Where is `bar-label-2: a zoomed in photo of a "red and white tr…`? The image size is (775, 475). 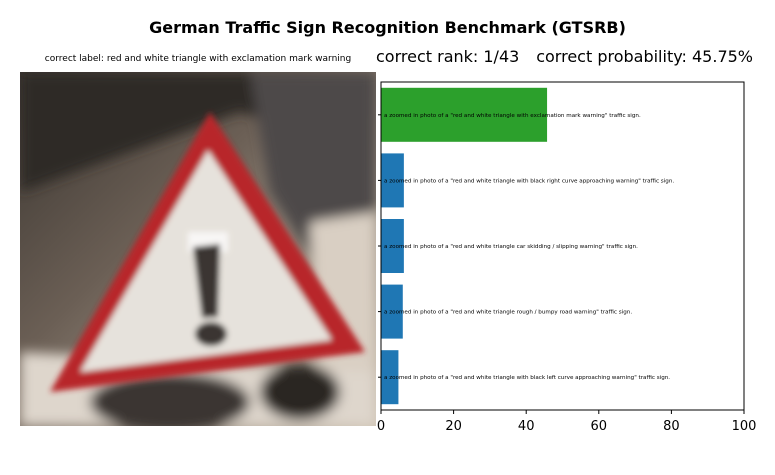
bar-label-2: a zoomed in photo of a "red and white tr… is located at coordinates (529, 181).